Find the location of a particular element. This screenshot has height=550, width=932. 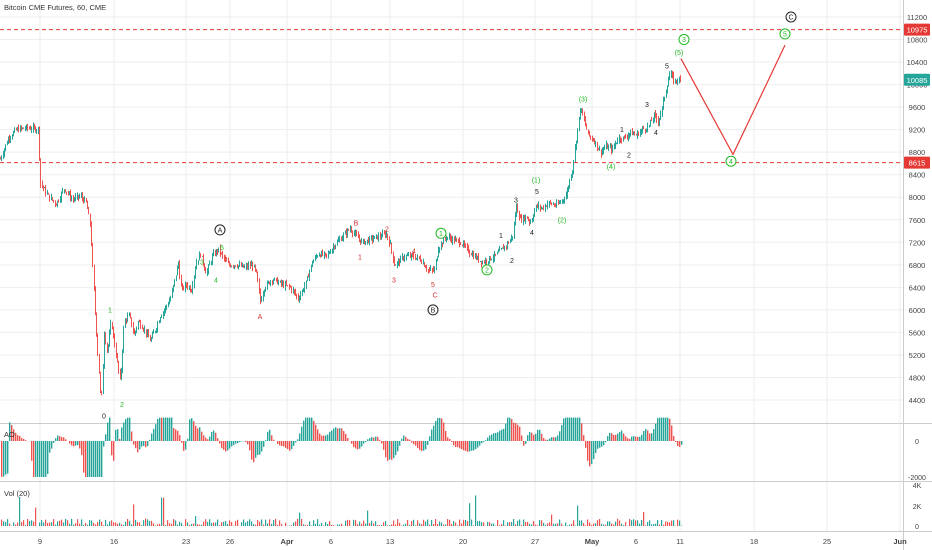

last-price-label: 10085 is located at coordinates (917, 80).